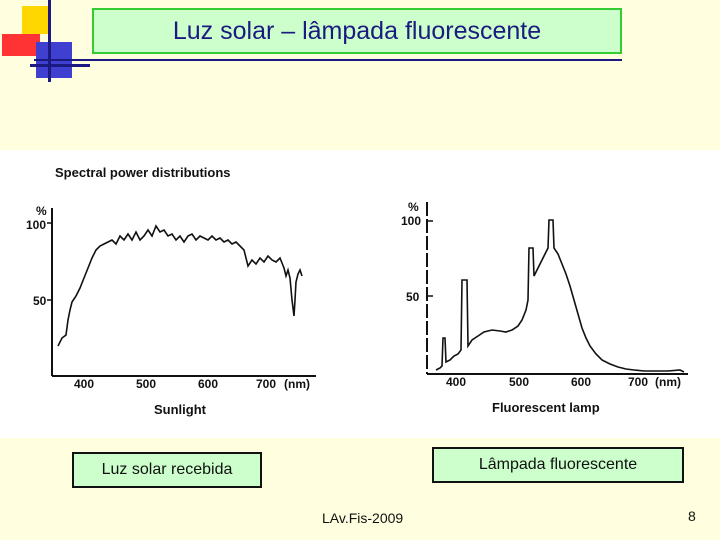 The width and height of the screenshot is (720, 540). Describe the element at coordinates (328, 60) in the screenshot. I see `title-underline` at that location.